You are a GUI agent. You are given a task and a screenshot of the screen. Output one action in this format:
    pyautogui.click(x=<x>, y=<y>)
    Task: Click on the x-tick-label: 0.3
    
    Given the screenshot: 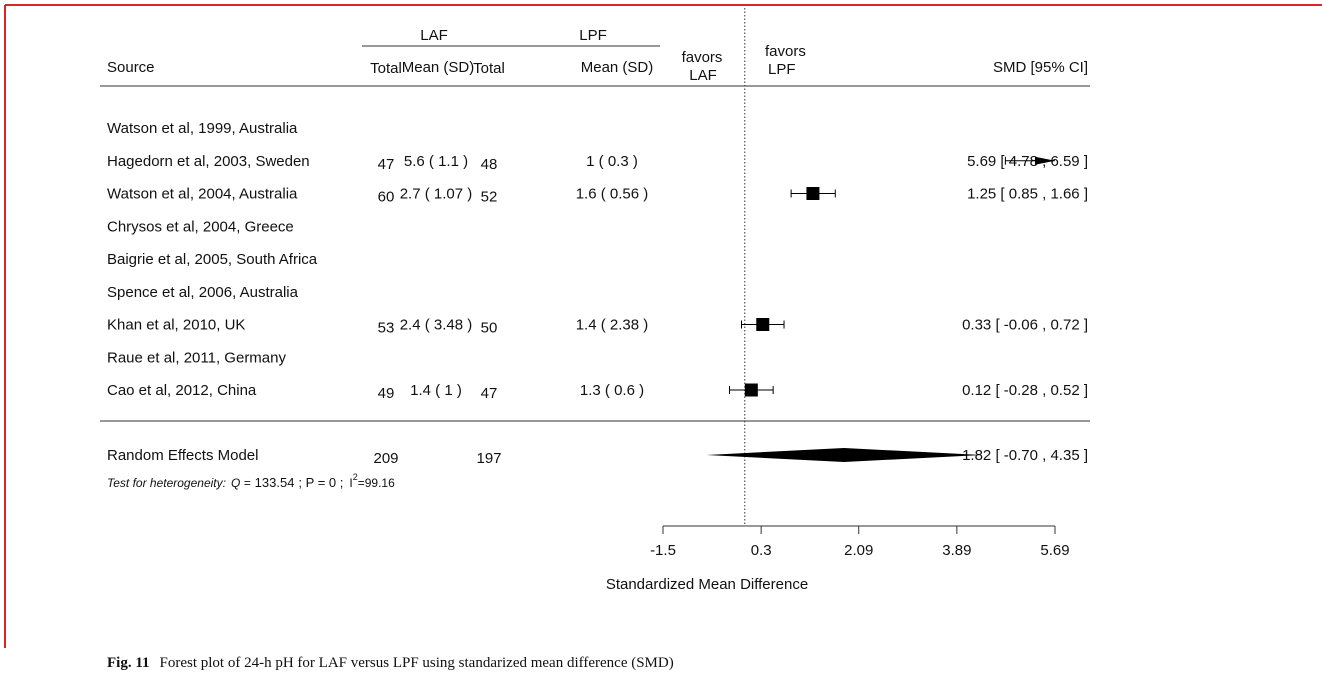 What is the action you would take?
    pyautogui.click(x=761, y=550)
    